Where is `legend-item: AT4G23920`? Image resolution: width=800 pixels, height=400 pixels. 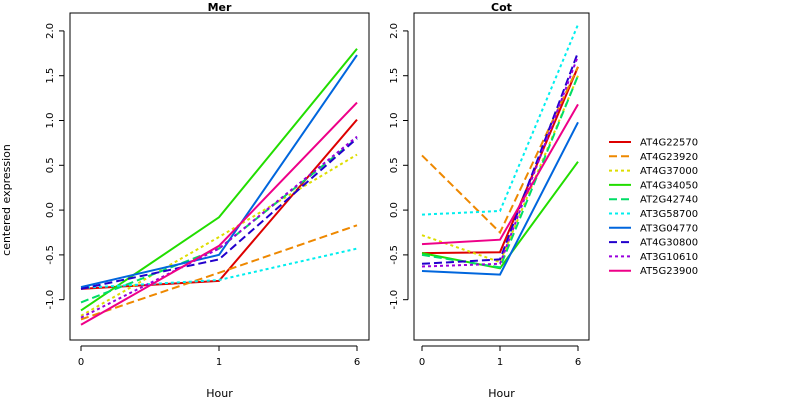
legend-item: AT4G23920 is located at coordinates (653, 157).